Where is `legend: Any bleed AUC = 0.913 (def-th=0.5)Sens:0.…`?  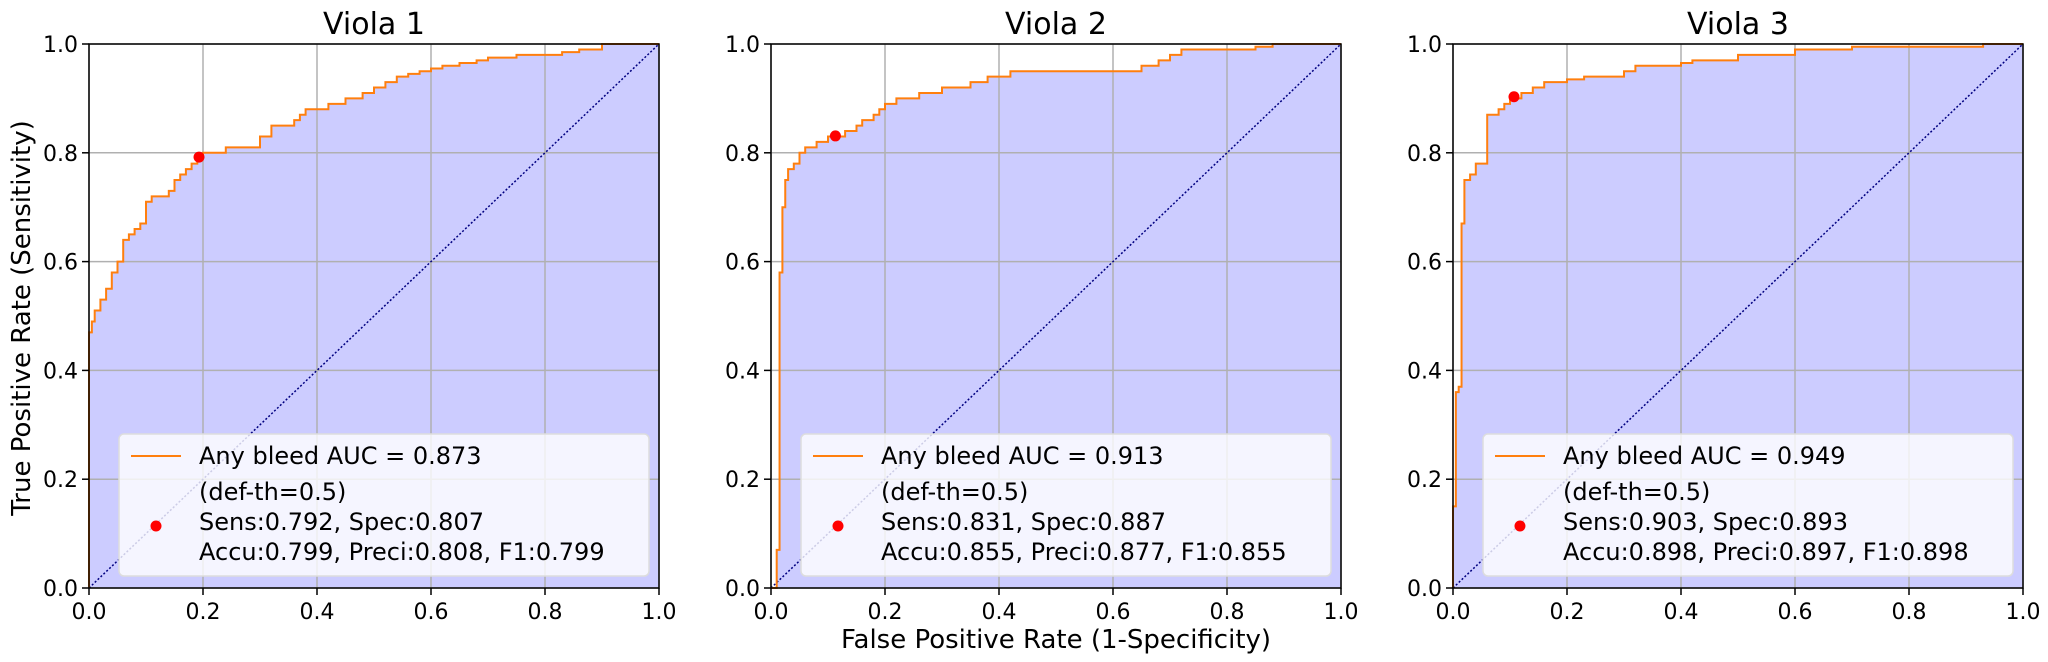 legend: Any bleed AUC = 0.913 (def-th=0.5)Sens:0.… is located at coordinates (1066, 505).